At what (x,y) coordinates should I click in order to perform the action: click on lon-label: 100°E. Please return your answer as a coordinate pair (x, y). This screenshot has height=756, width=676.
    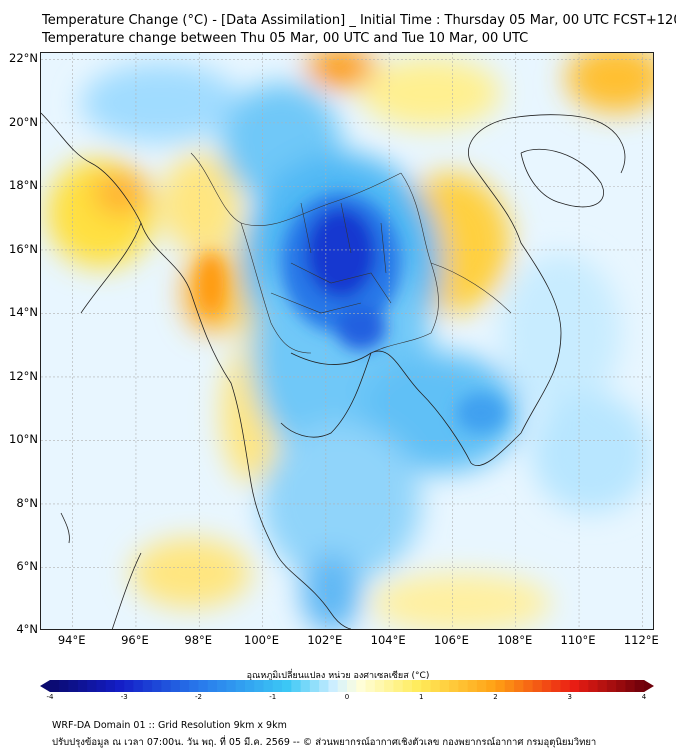
    Looking at the image, I should click on (262, 640).